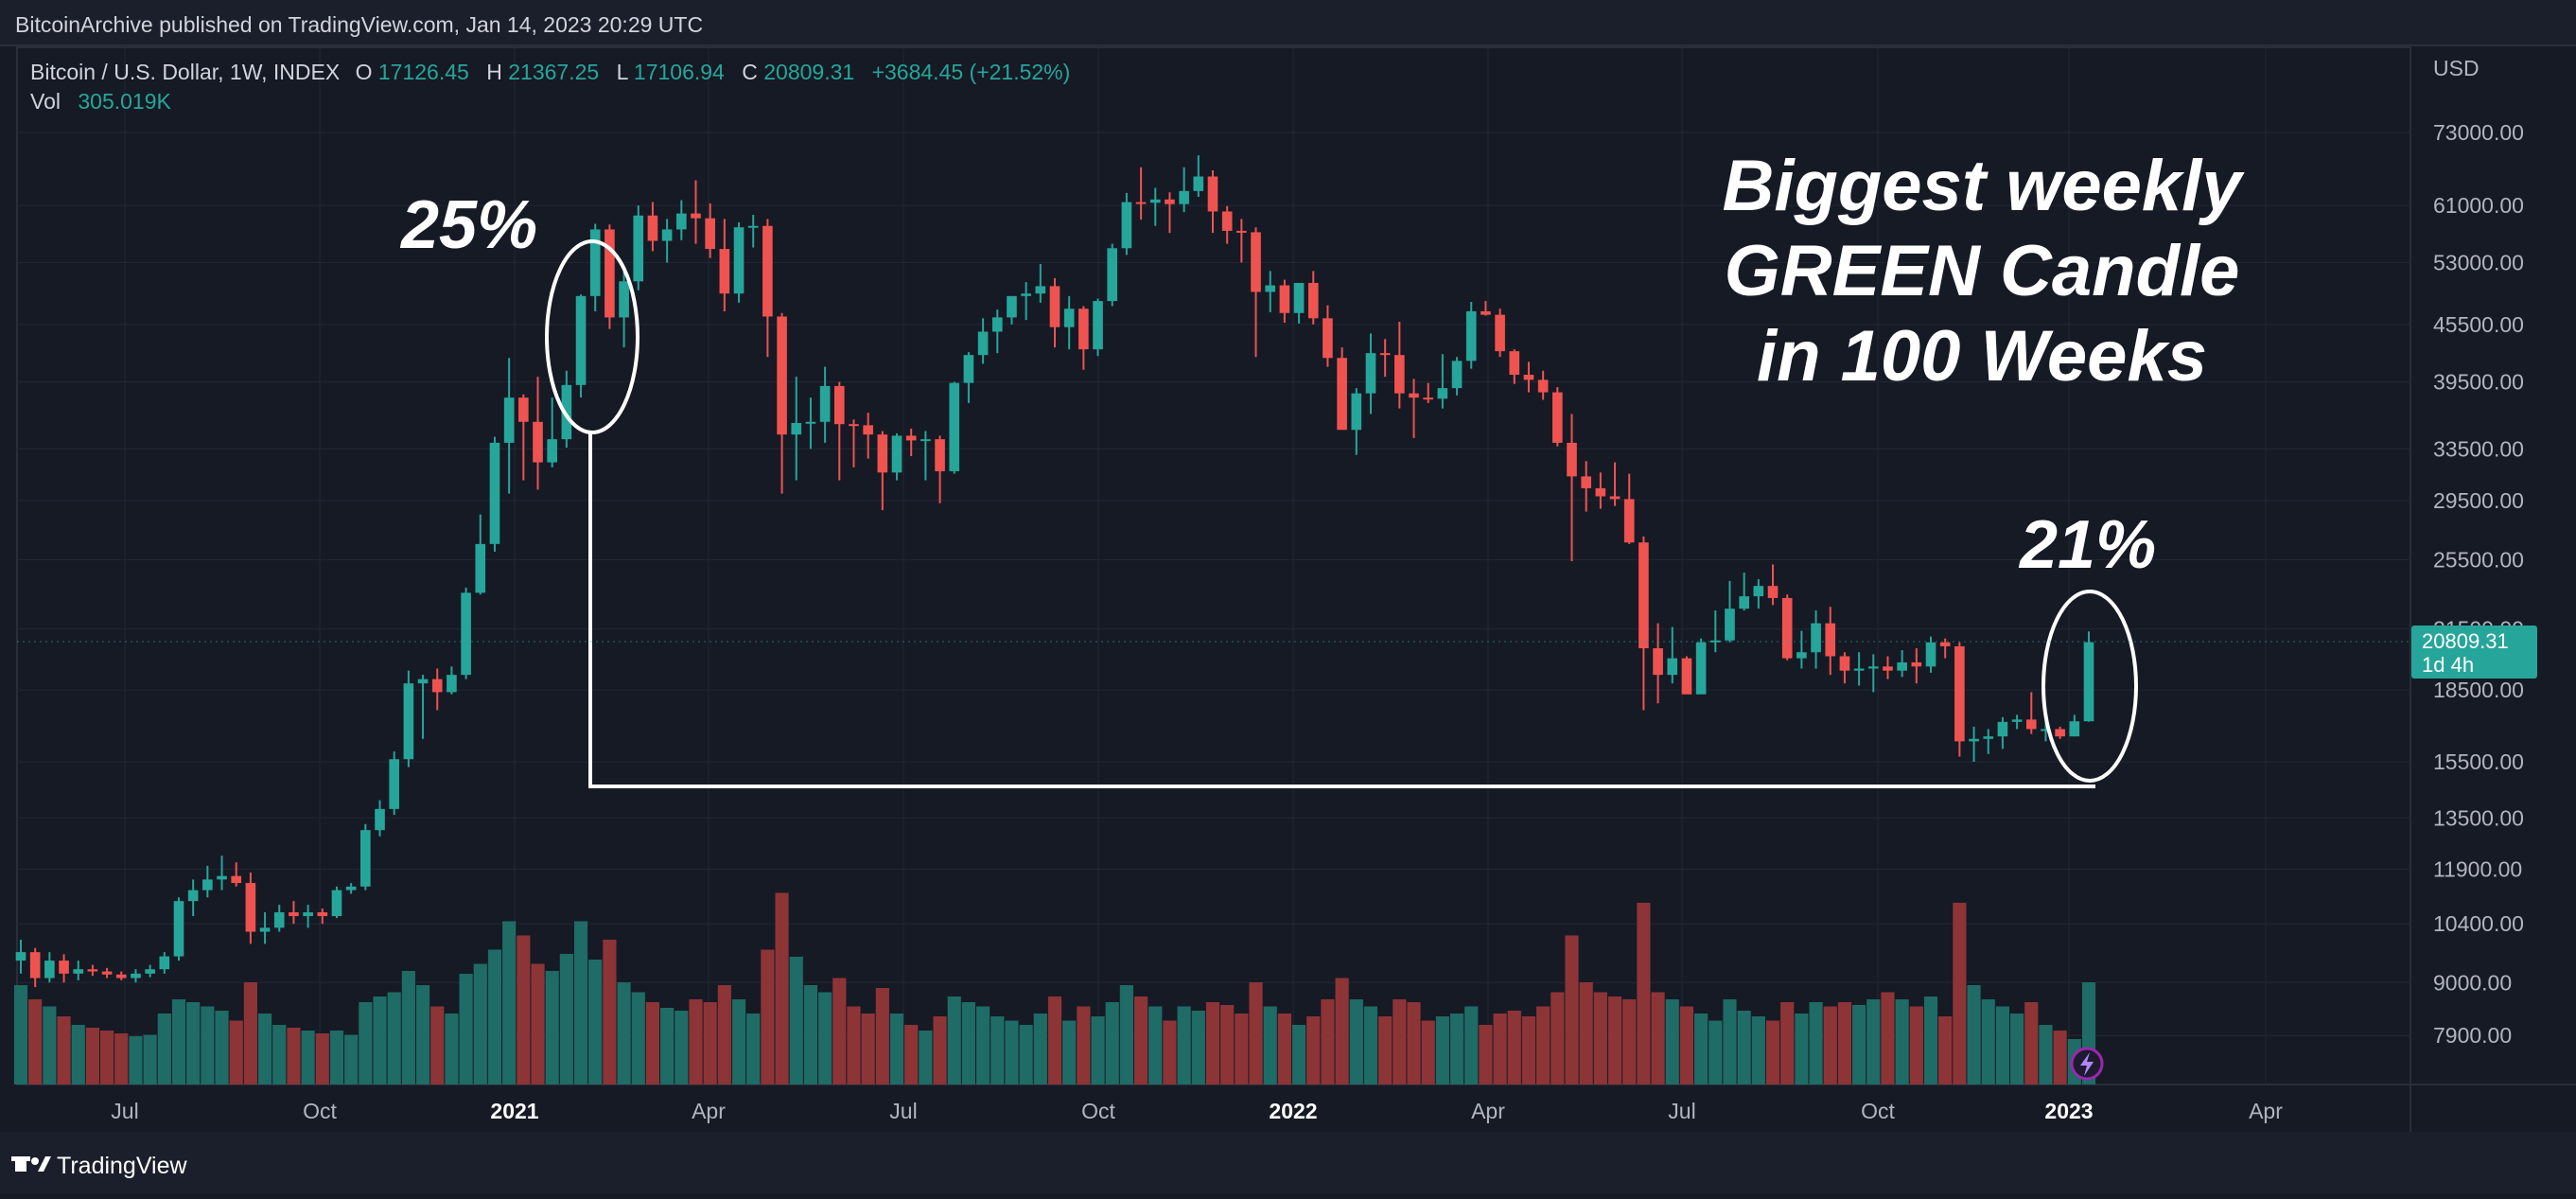  What do you see at coordinates (1197, 1111) in the screenshot?
I see `time-axis: Jul Oct 2021 Apr Jul Oct 2022 Apr Jul Oct 2023 Apr` at bounding box center [1197, 1111].